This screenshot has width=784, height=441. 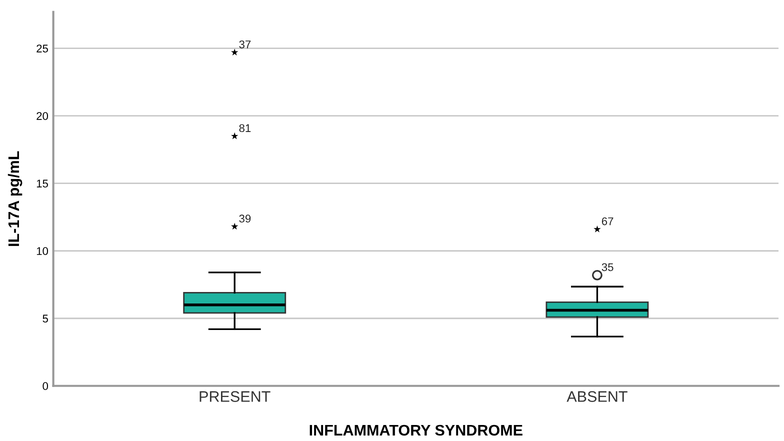 I want to click on y-tick-label: 20, so click(x=42, y=116).